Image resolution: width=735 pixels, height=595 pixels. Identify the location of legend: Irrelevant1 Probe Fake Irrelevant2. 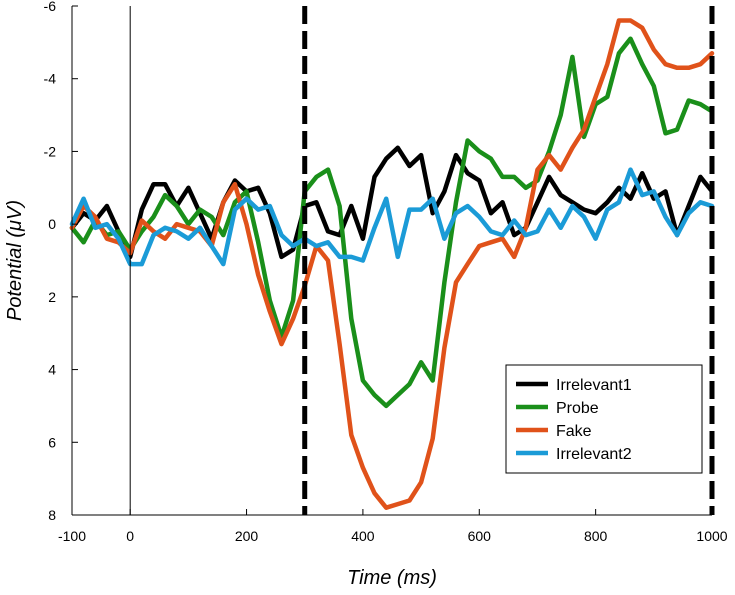
(604, 419).